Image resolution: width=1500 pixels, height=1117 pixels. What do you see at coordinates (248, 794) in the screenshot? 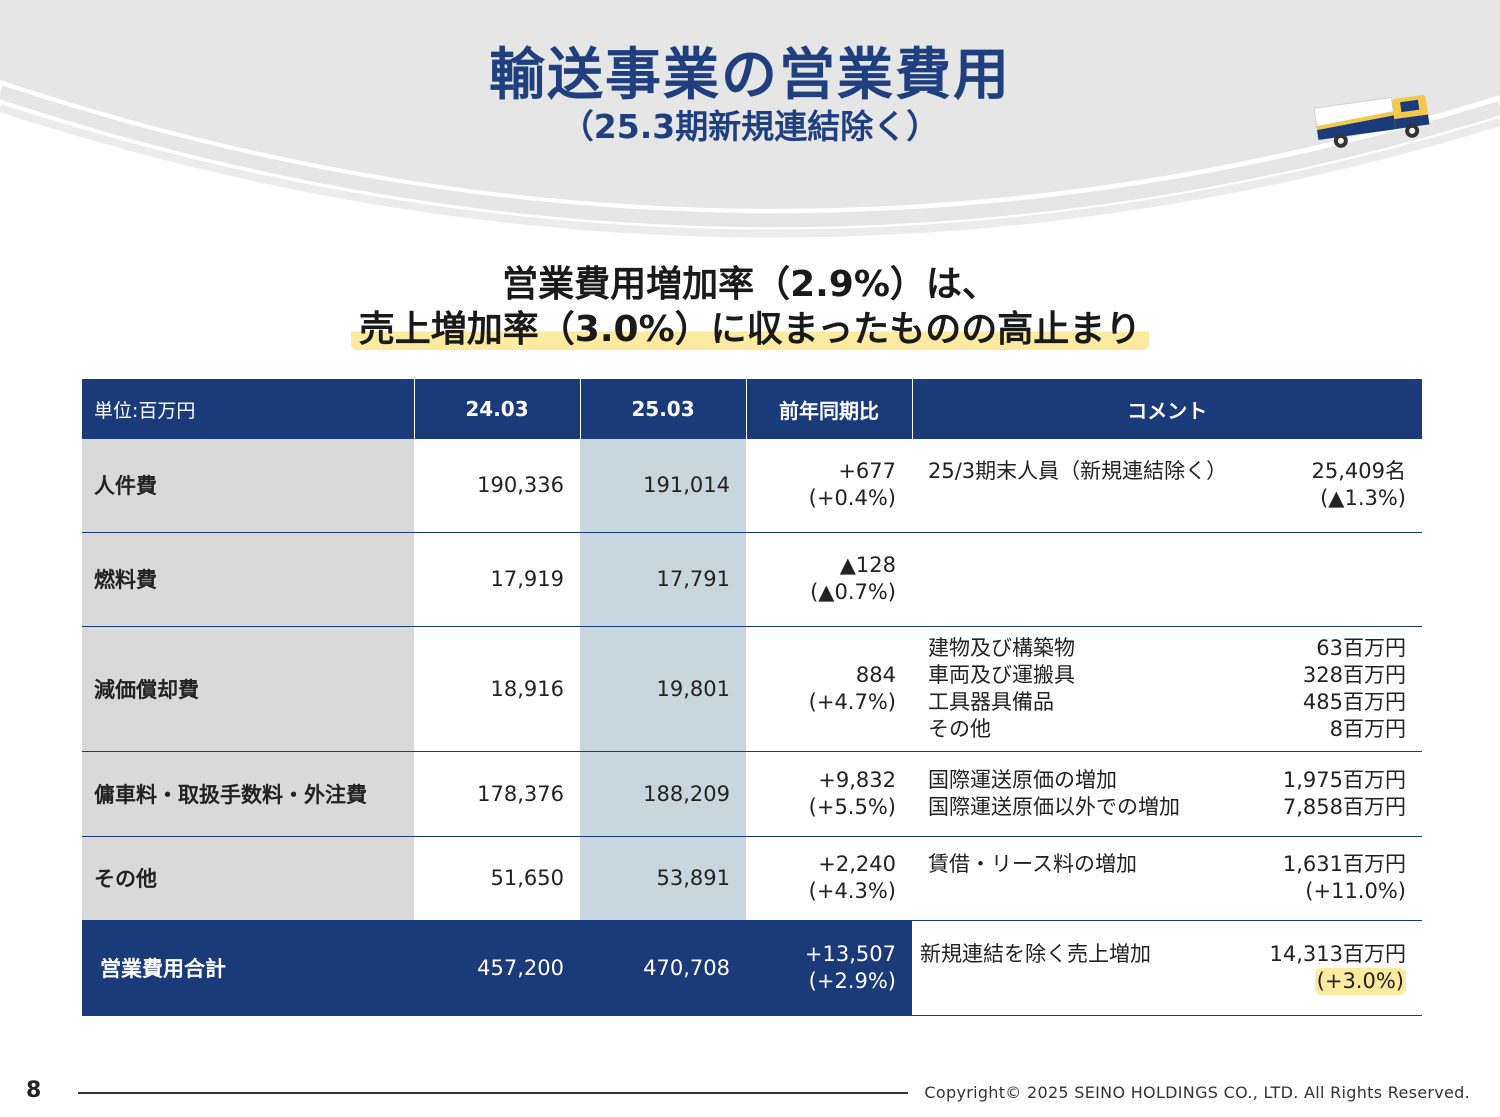
I see `row-label: 傭車料・取扱手数料・外注費` at bounding box center [248, 794].